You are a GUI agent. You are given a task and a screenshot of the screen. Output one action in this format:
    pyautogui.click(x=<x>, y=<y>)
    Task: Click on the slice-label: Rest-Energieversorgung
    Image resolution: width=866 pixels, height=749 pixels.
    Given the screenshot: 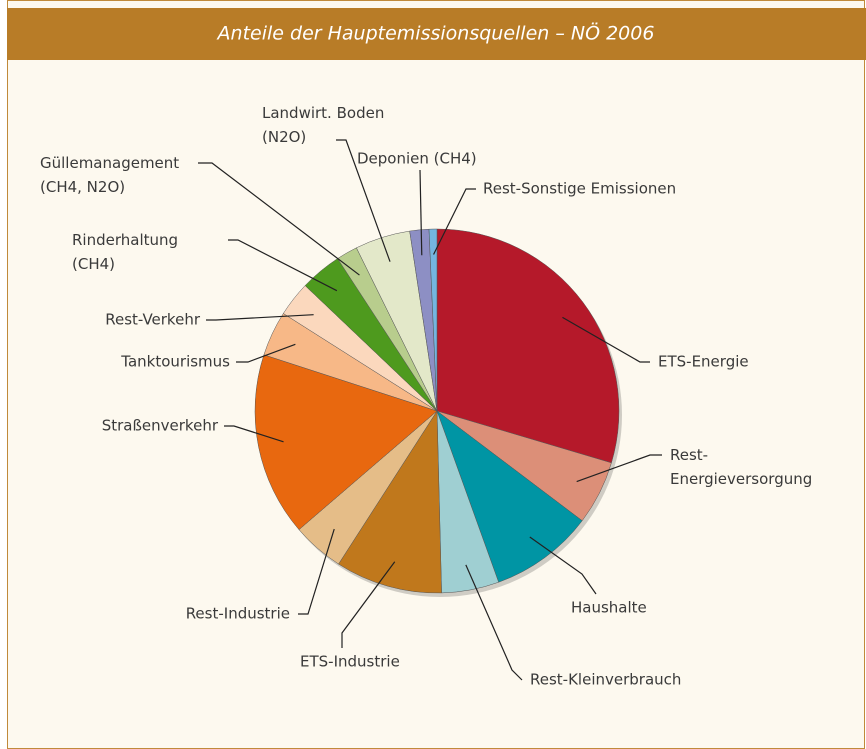 What is the action you would take?
    pyautogui.click(x=741, y=467)
    